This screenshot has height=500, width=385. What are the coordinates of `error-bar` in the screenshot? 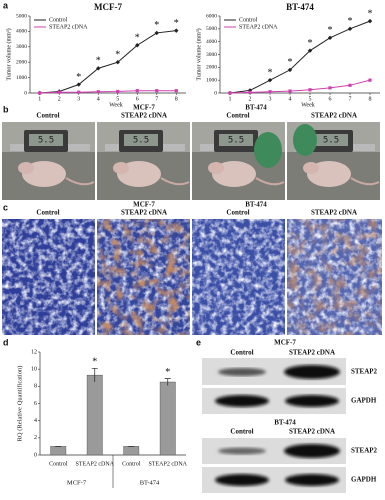 It's located at (167, 382).